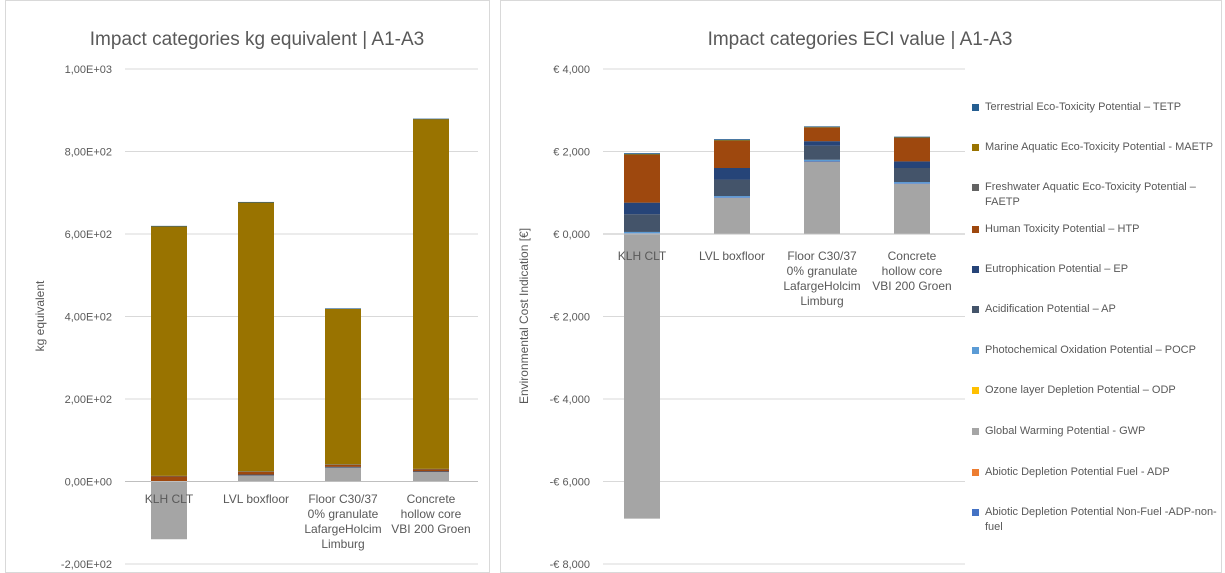 The width and height of the screenshot is (1225, 573). Describe the element at coordinates (1080, 390) in the screenshot. I see `legend-label: Ozone layer Depletion Potential – ODP` at that location.